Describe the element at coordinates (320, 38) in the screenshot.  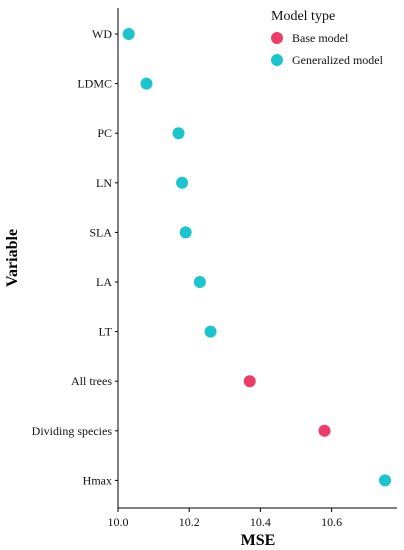
I see `legend-label-base-model: Base model` at that location.